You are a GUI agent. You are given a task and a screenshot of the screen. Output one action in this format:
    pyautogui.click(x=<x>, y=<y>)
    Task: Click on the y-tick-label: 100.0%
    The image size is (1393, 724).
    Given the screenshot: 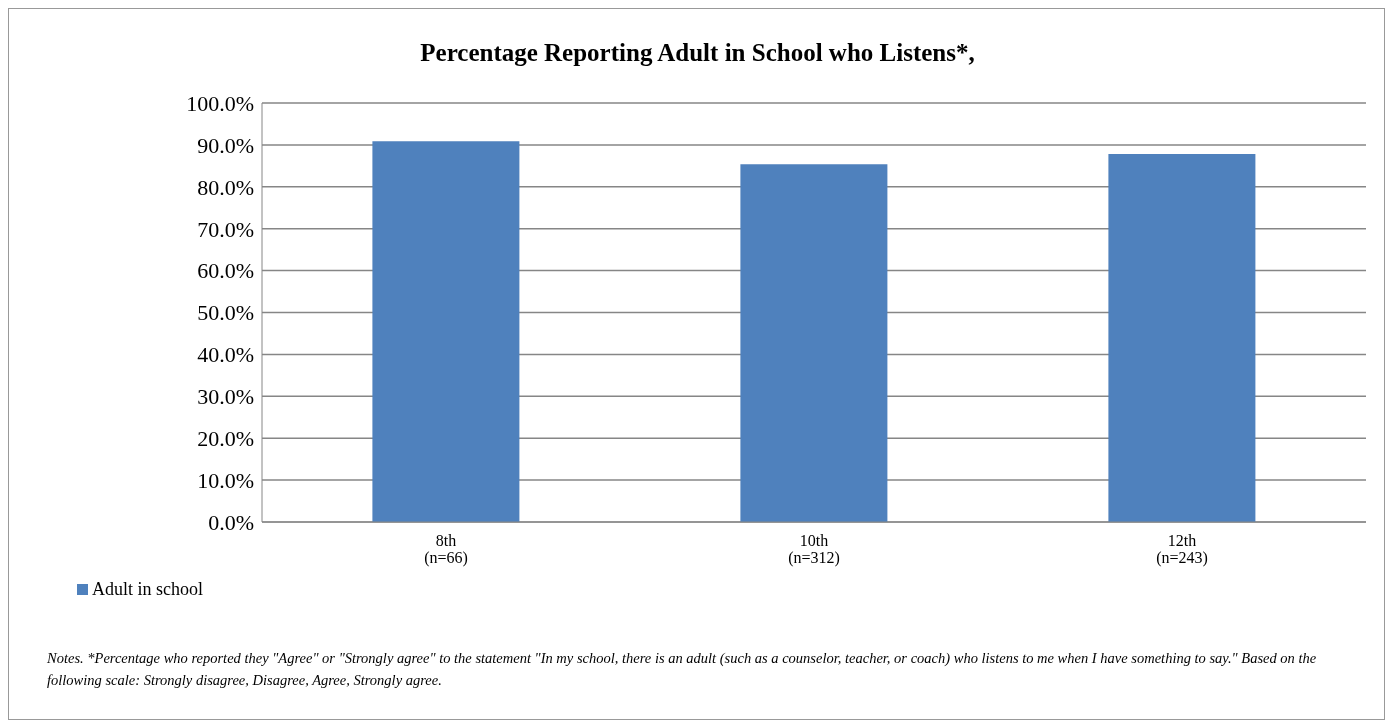 What is the action you would take?
    pyautogui.click(x=220, y=103)
    